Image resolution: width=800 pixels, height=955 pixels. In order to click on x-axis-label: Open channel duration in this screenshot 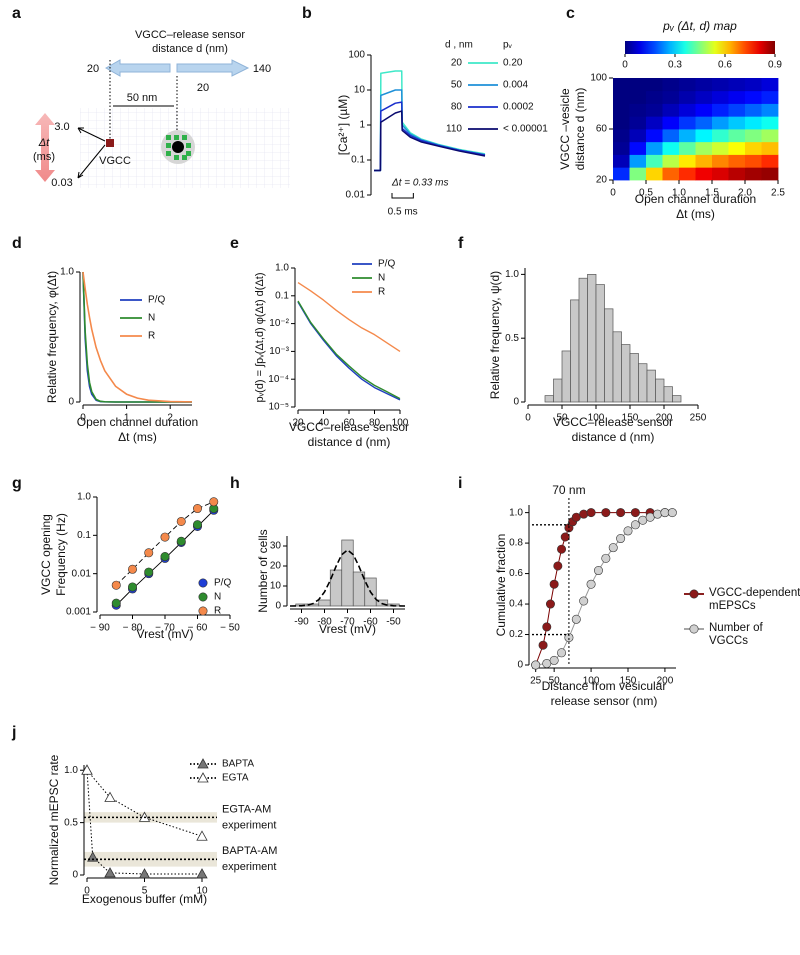, I will do `click(137, 422)`.